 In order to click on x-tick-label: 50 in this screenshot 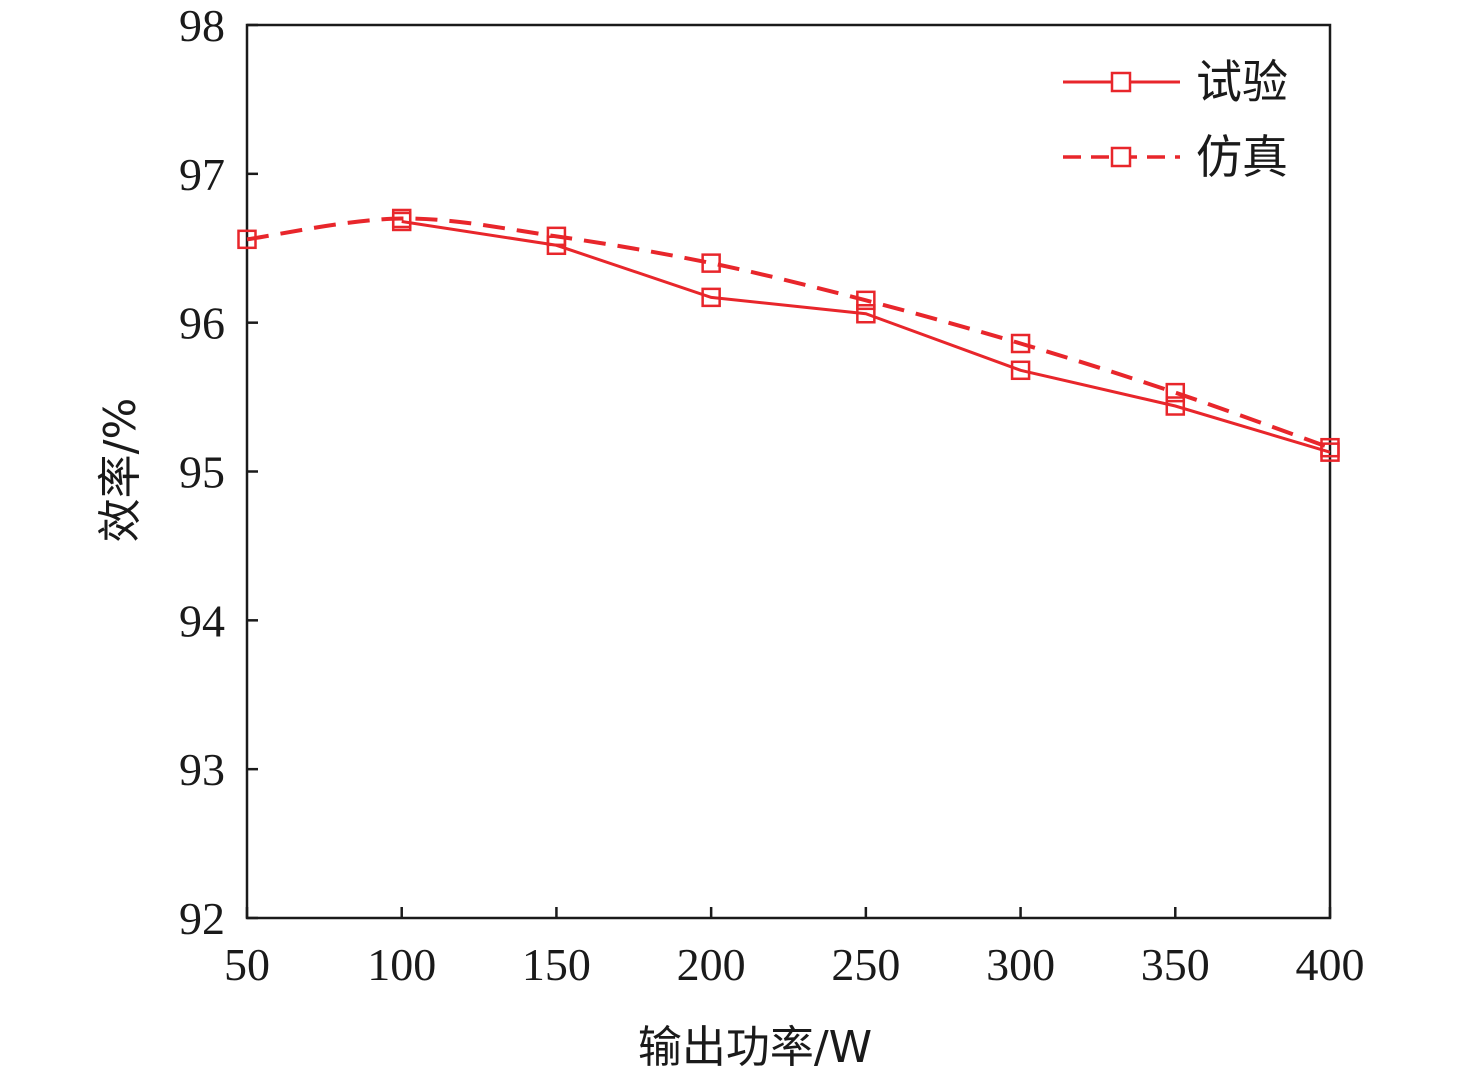, I will do `click(247, 964)`.